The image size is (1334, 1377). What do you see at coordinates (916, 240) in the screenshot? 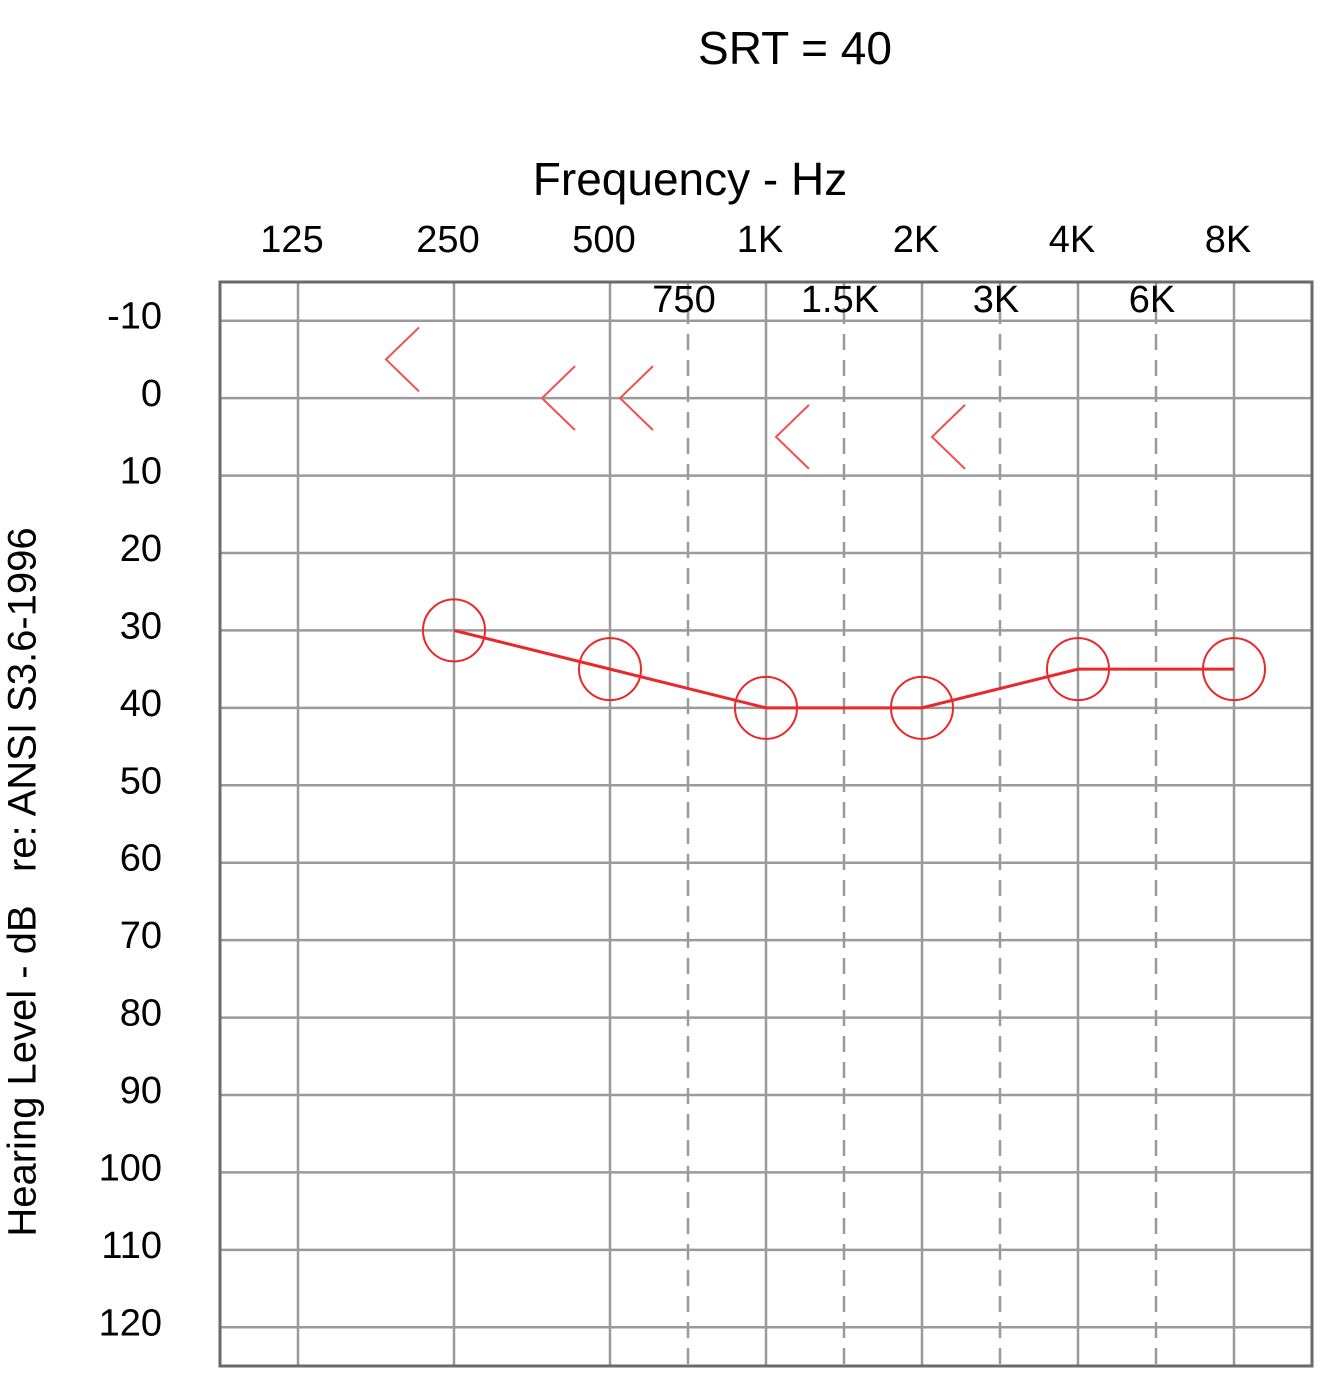
I see `x-tick-label: 2K` at bounding box center [916, 240].